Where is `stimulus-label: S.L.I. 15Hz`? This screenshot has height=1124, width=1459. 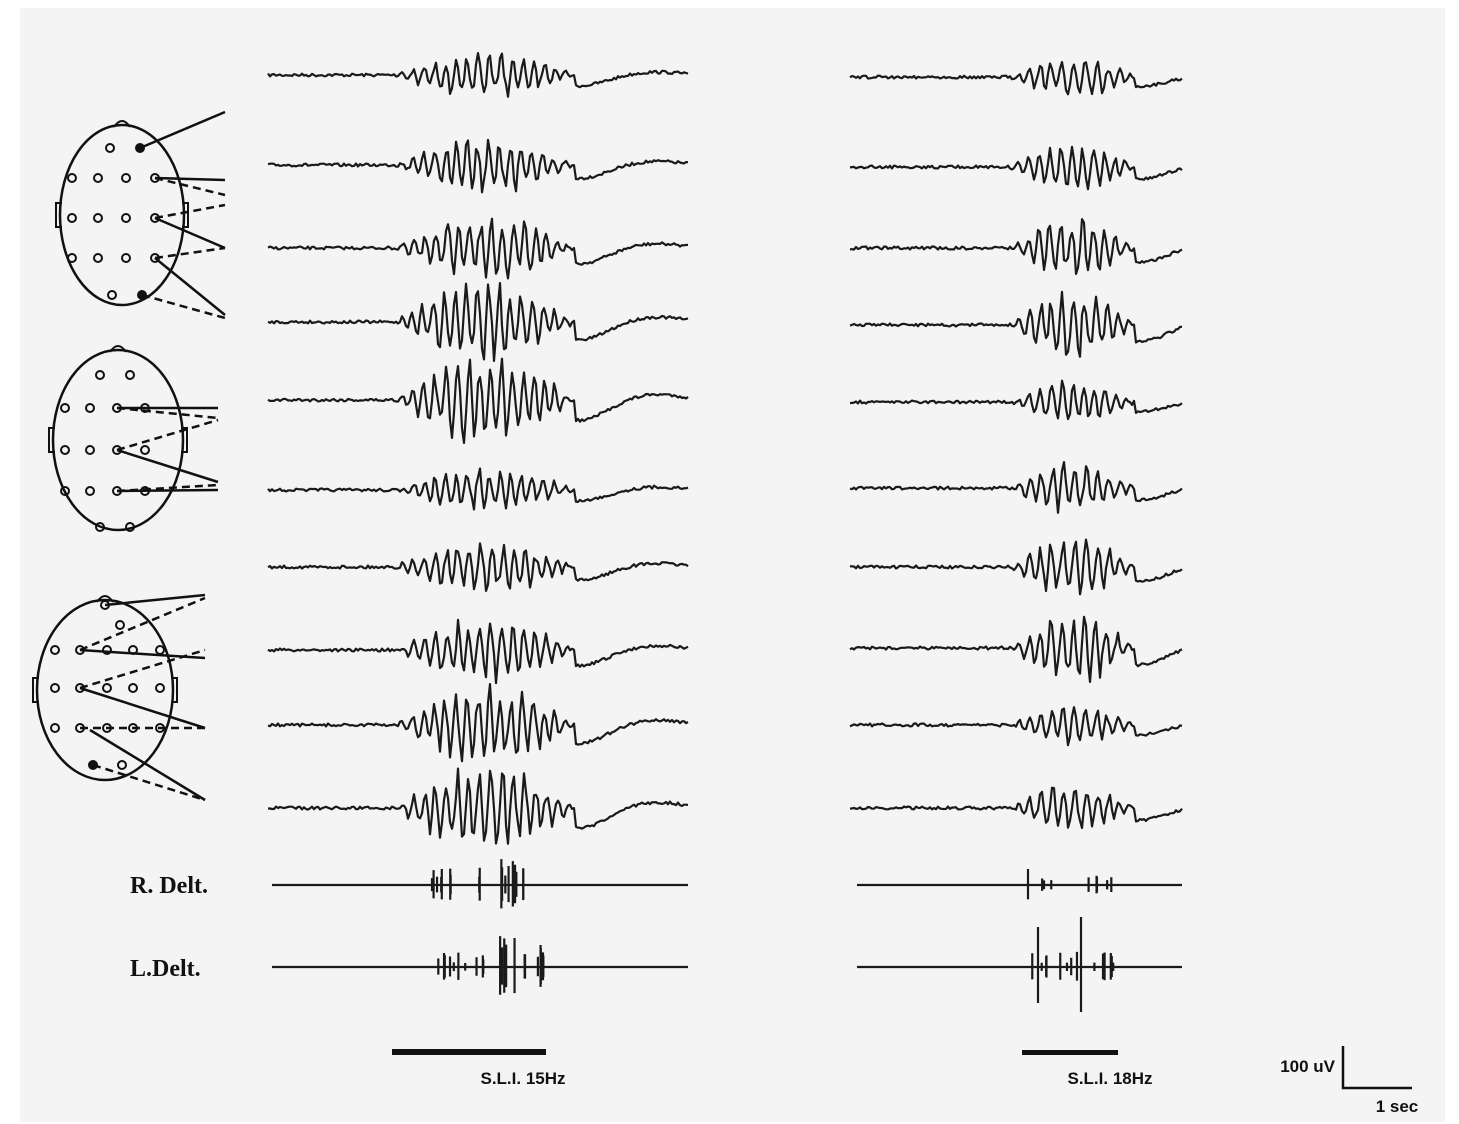 stimulus-label: S.L.I. 15Hz is located at coordinates (522, 1078).